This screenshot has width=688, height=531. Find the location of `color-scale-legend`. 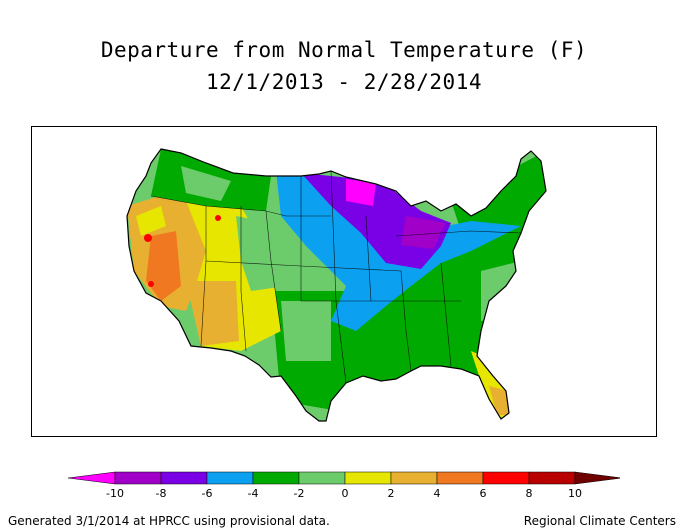

color-scale-legend is located at coordinates (343, 478).